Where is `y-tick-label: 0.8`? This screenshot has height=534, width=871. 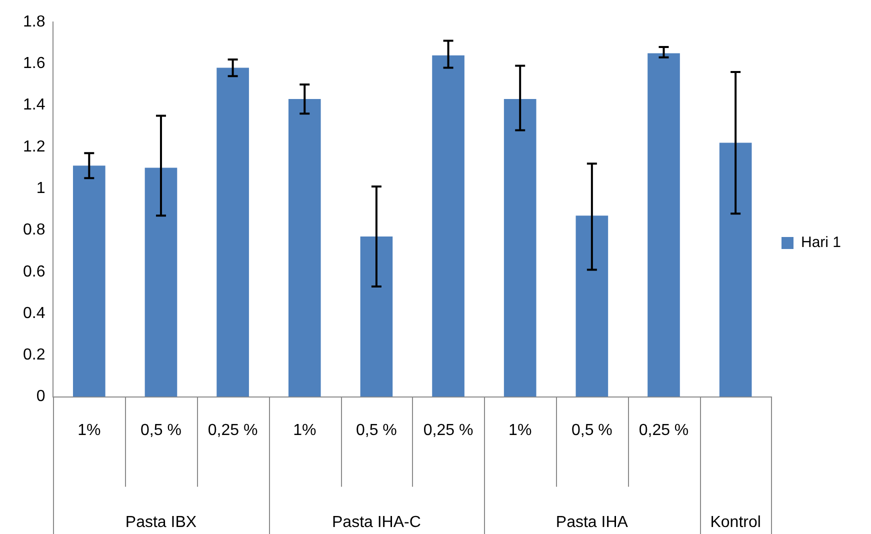 y-tick-label: 0.8 is located at coordinates (34, 230).